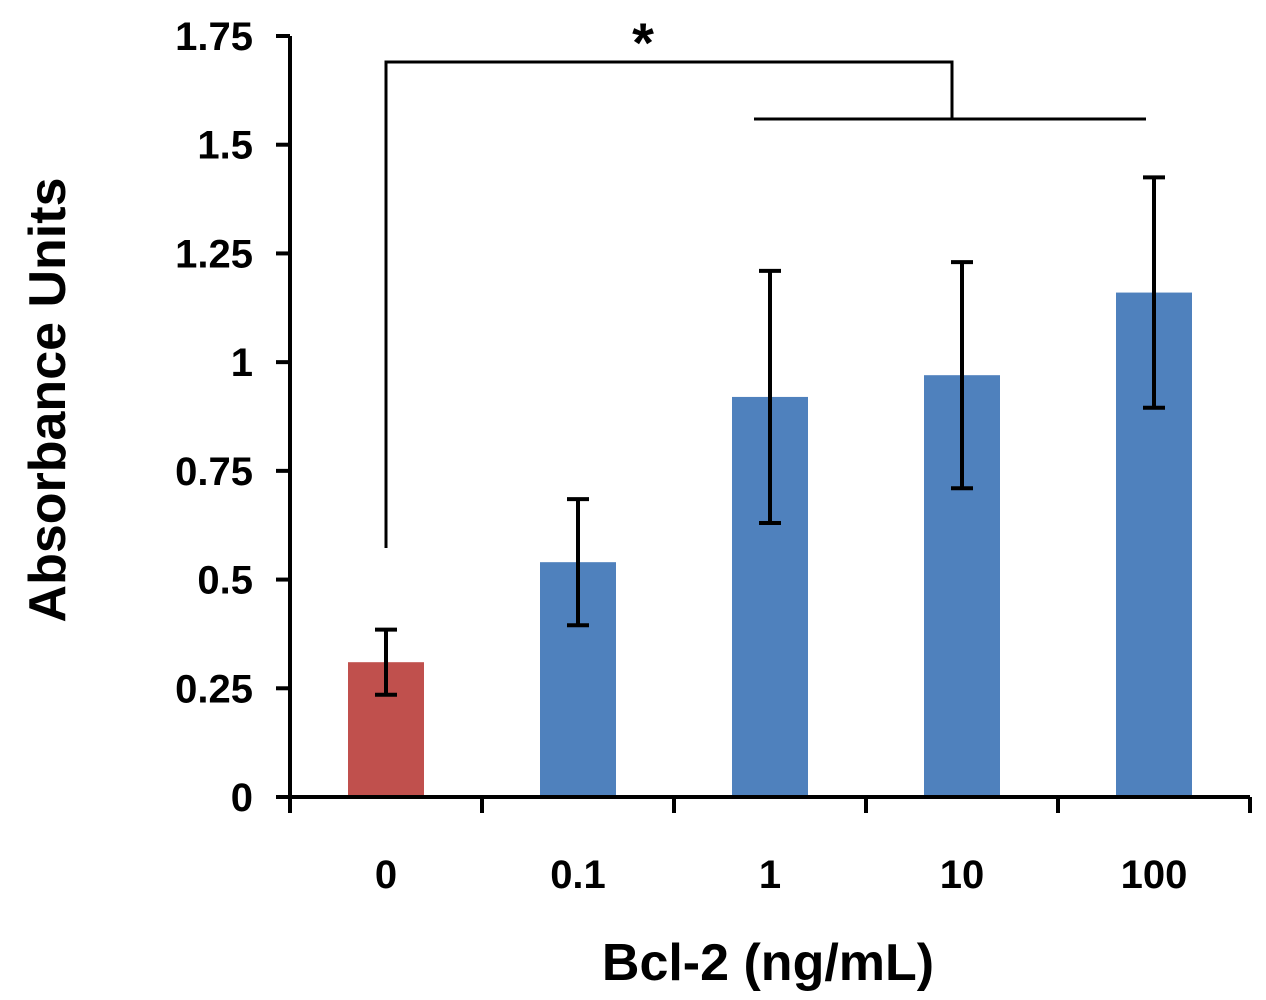 Image resolution: width=1266 pixels, height=1000 pixels. Describe the element at coordinates (1154, 875) in the screenshot. I see `x-tick-label: 100` at that location.